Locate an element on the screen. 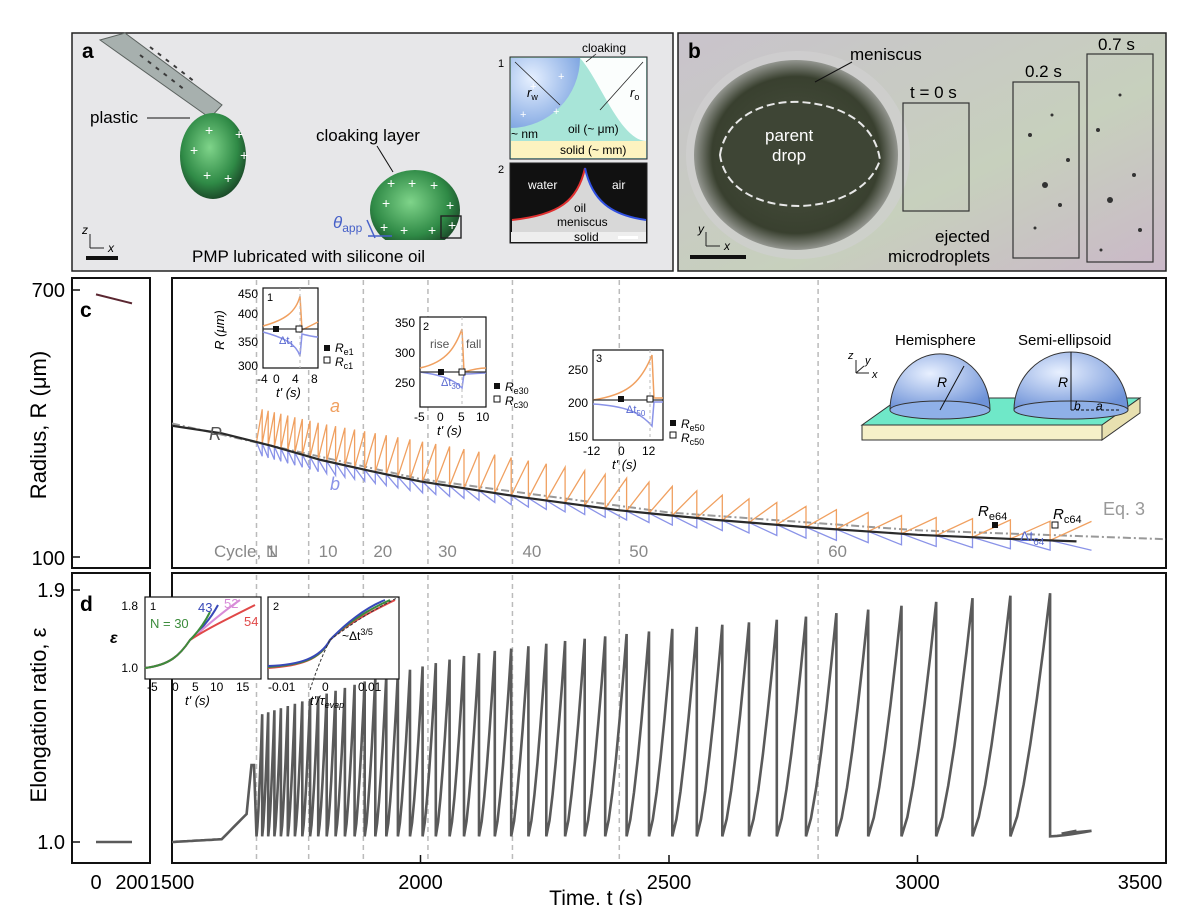 The image size is (1200, 905). frame-t02 is located at coordinates (1046, 170).